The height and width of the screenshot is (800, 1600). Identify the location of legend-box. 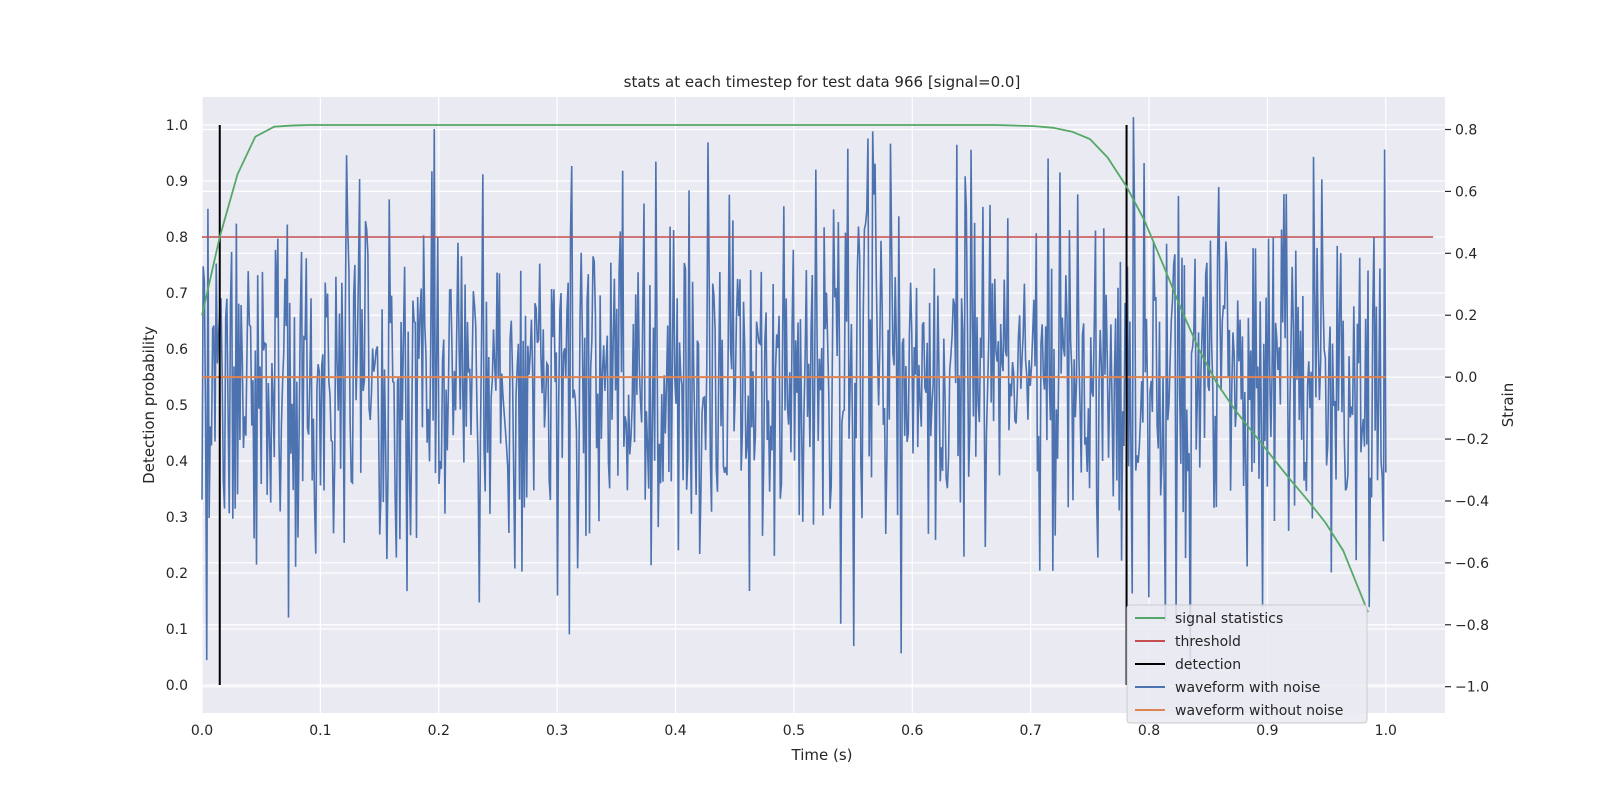
(1247, 664).